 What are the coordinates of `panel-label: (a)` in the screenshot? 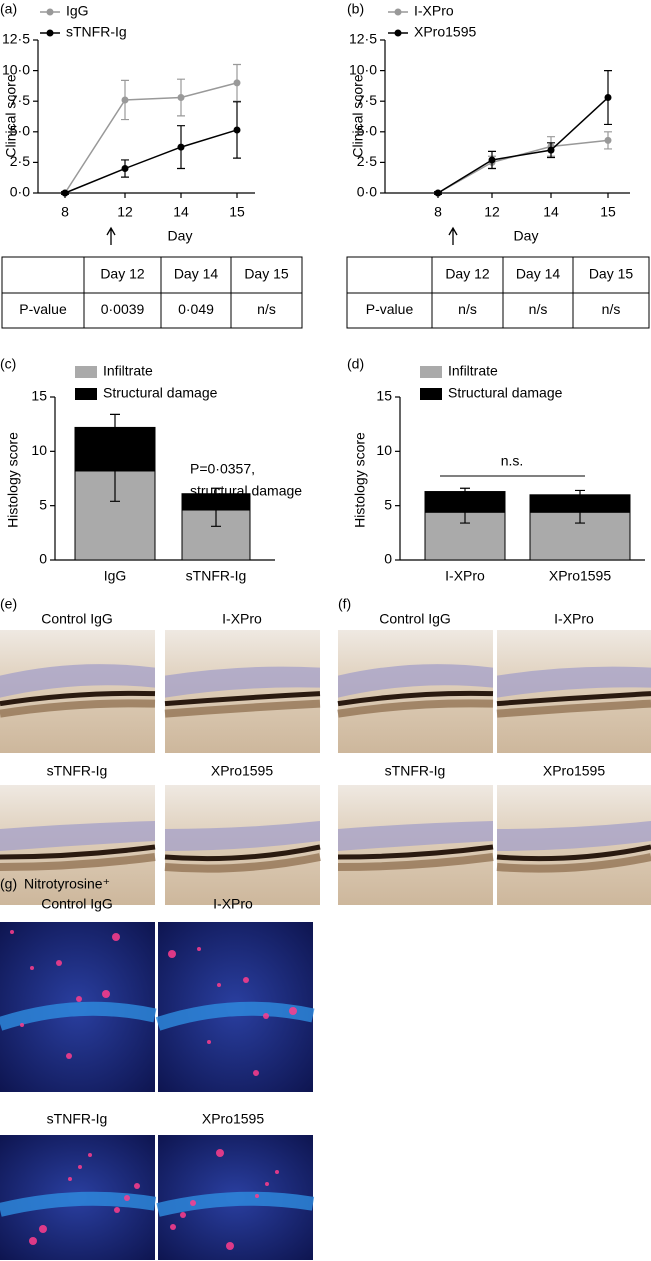 It's located at (8, 9).